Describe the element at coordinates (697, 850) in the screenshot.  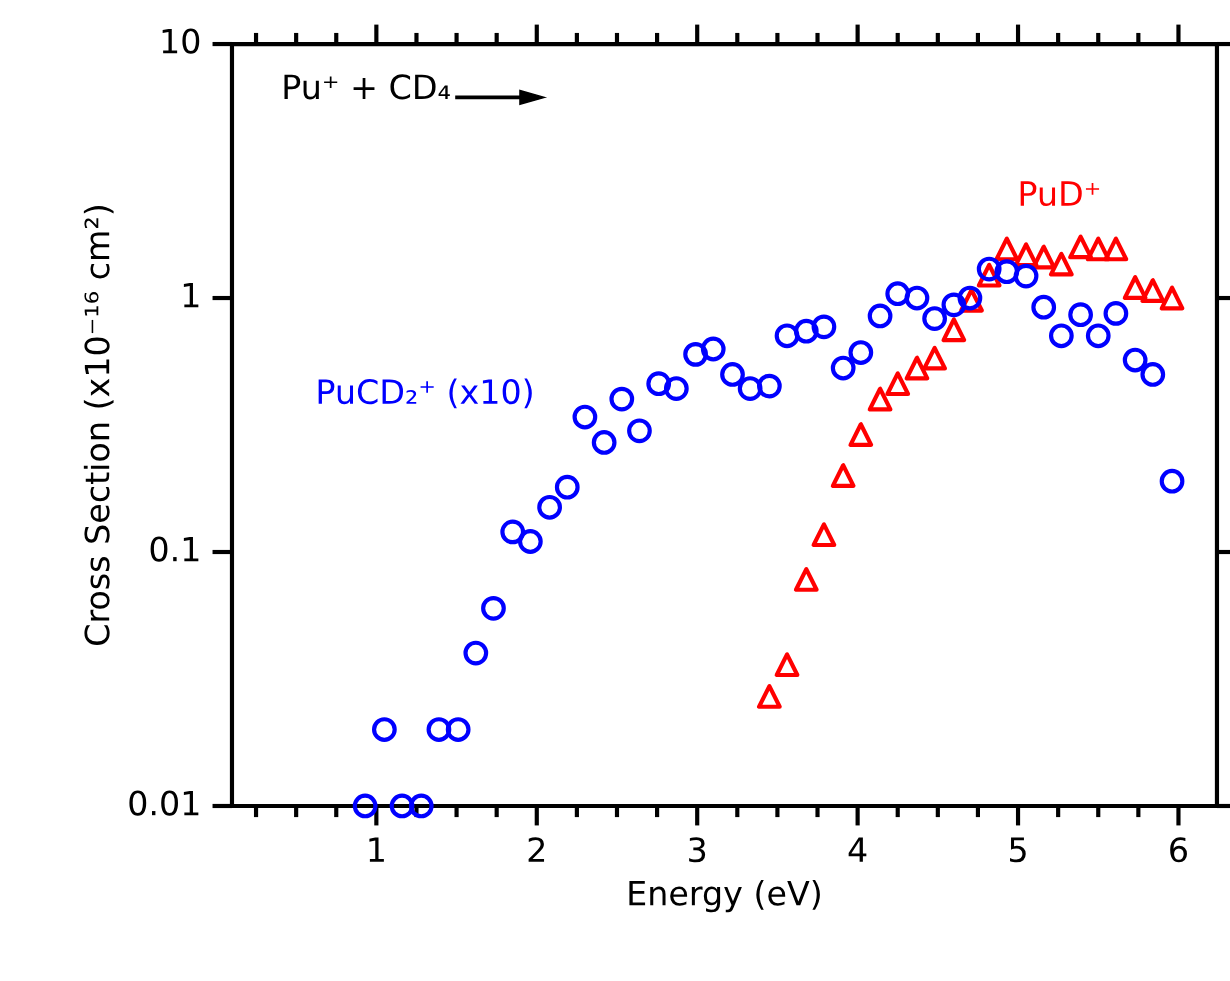
I see `x-tick-label: 3` at that location.